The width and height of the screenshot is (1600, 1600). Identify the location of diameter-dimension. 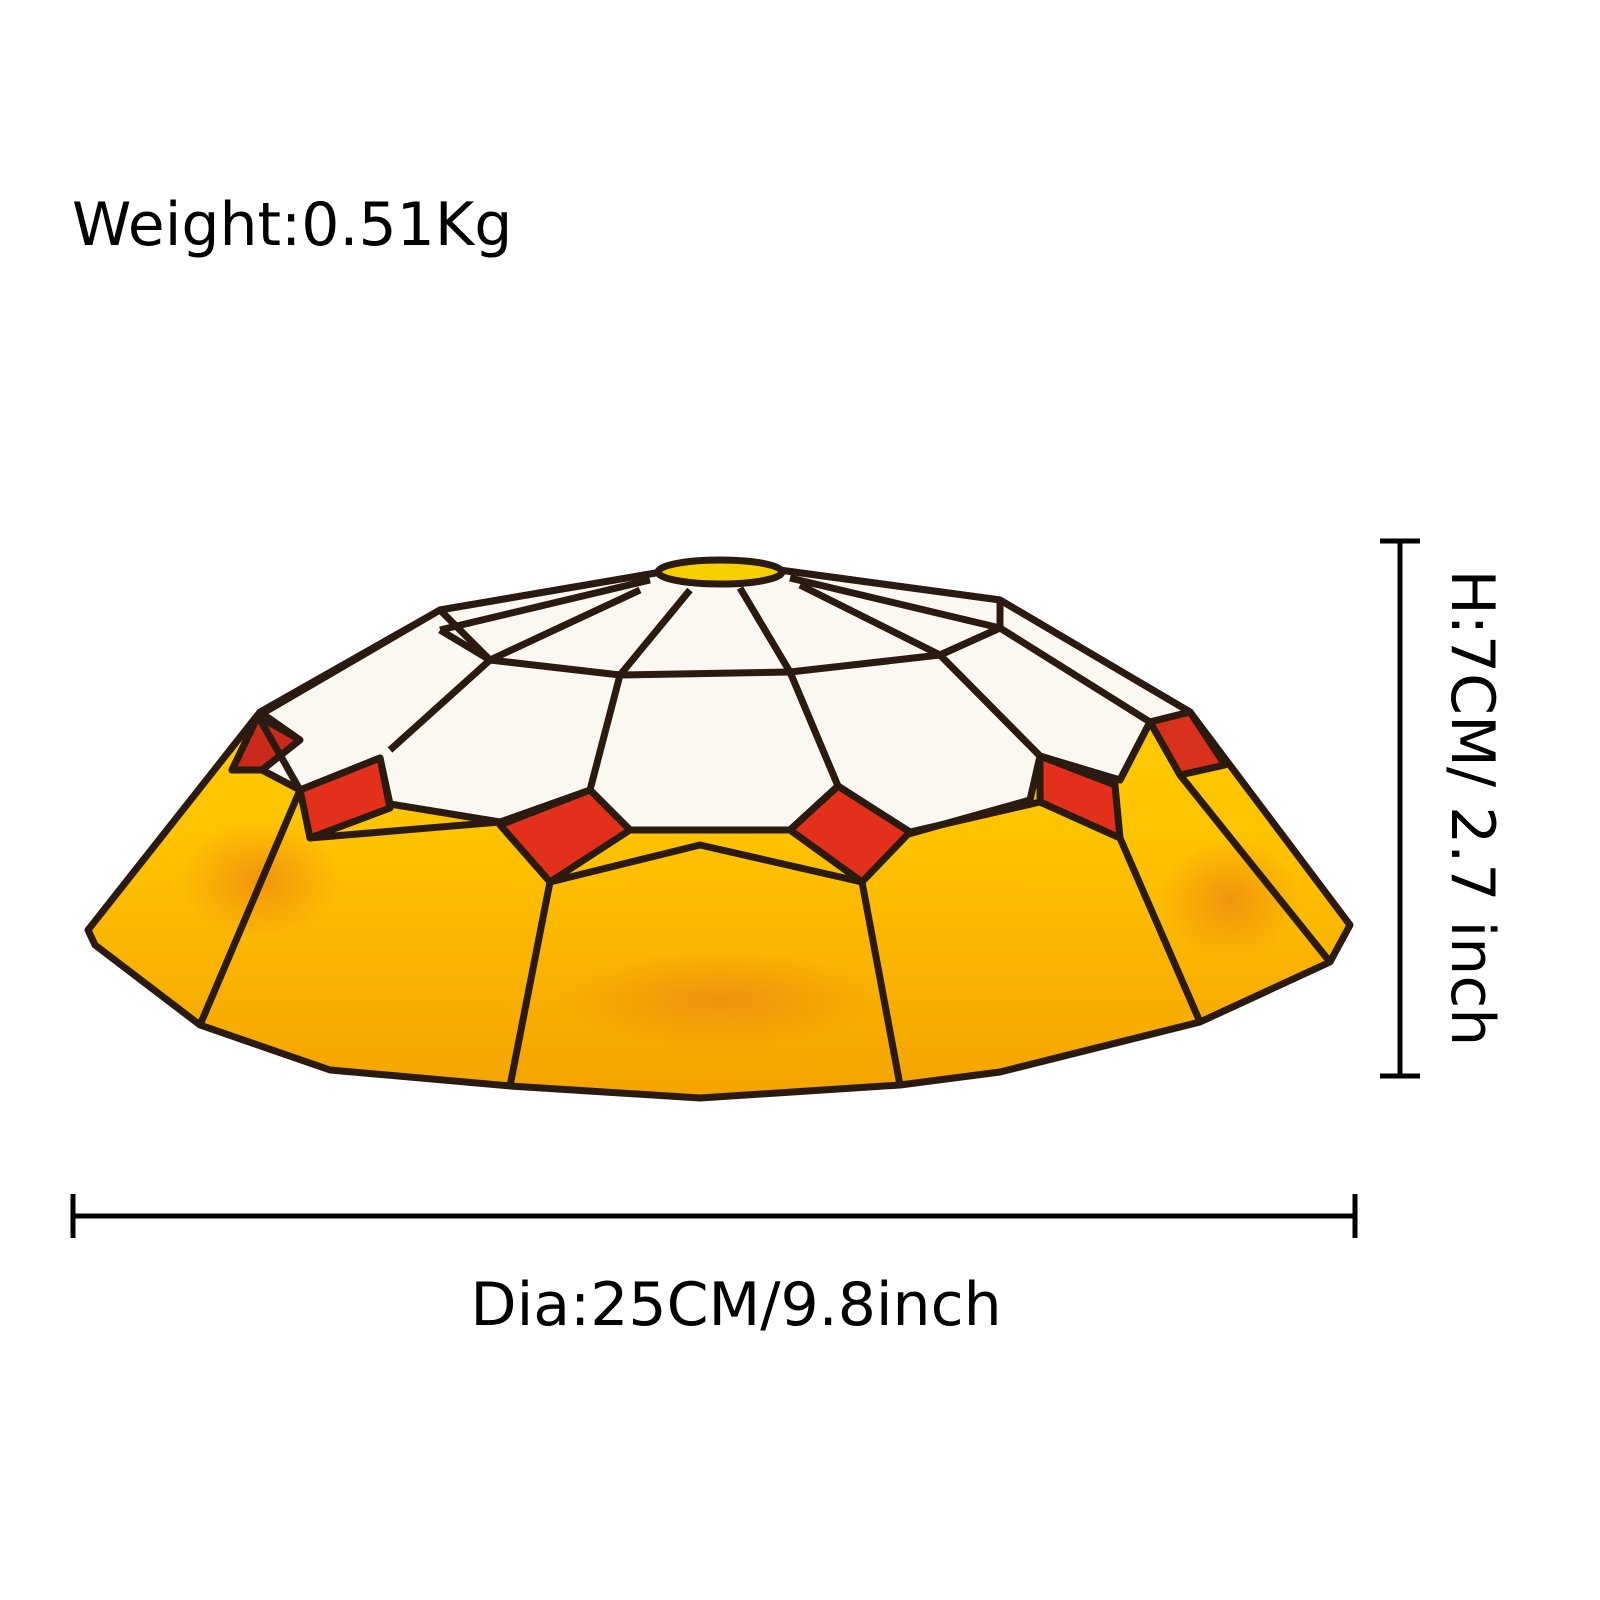
(714, 1216).